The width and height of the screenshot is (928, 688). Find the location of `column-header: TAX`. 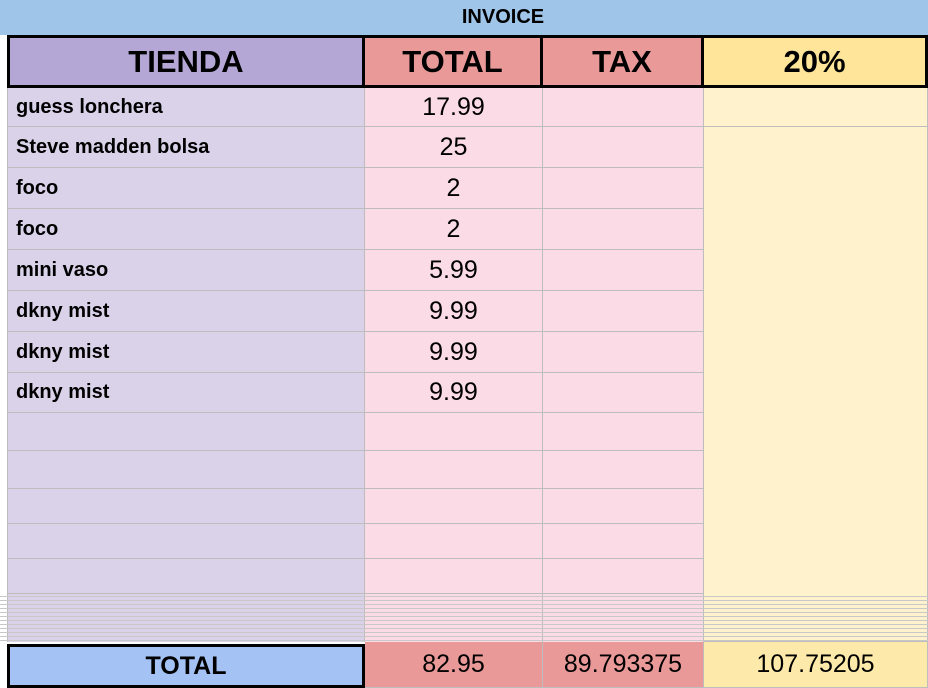

column-header: TAX is located at coordinates (623, 61).